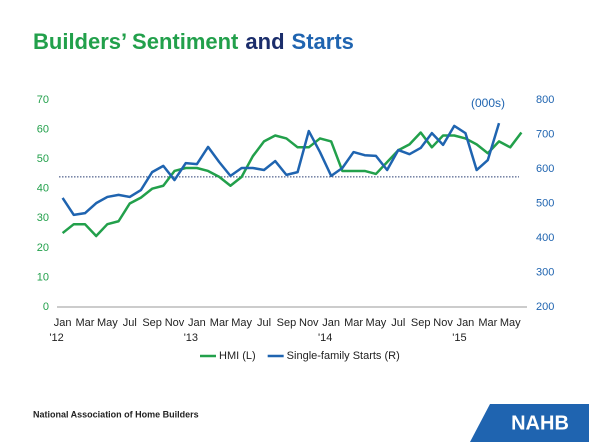 This screenshot has width=589, height=442. I want to click on y-tick-label: 10, so click(43, 277).